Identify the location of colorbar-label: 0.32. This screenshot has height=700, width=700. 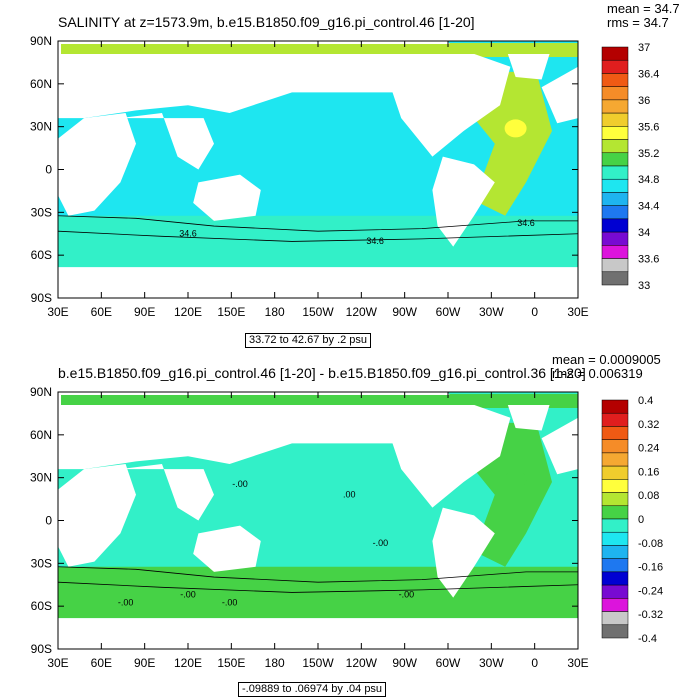
(648, 425).